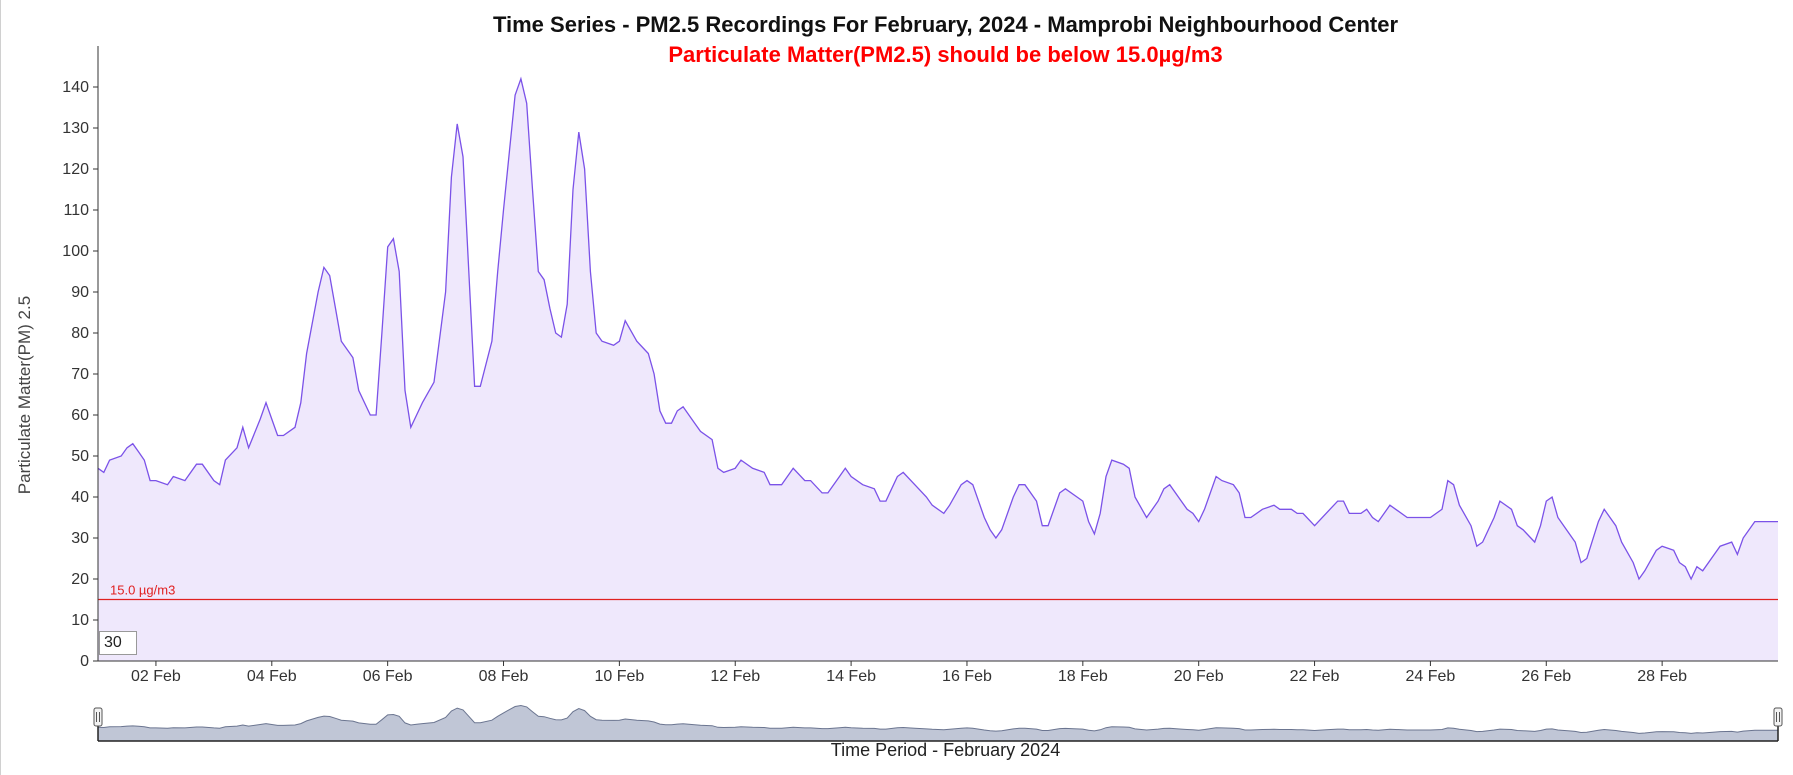 The image size is (1793, 775). I want to click on y-tick-label: 90, so click(80, 292).